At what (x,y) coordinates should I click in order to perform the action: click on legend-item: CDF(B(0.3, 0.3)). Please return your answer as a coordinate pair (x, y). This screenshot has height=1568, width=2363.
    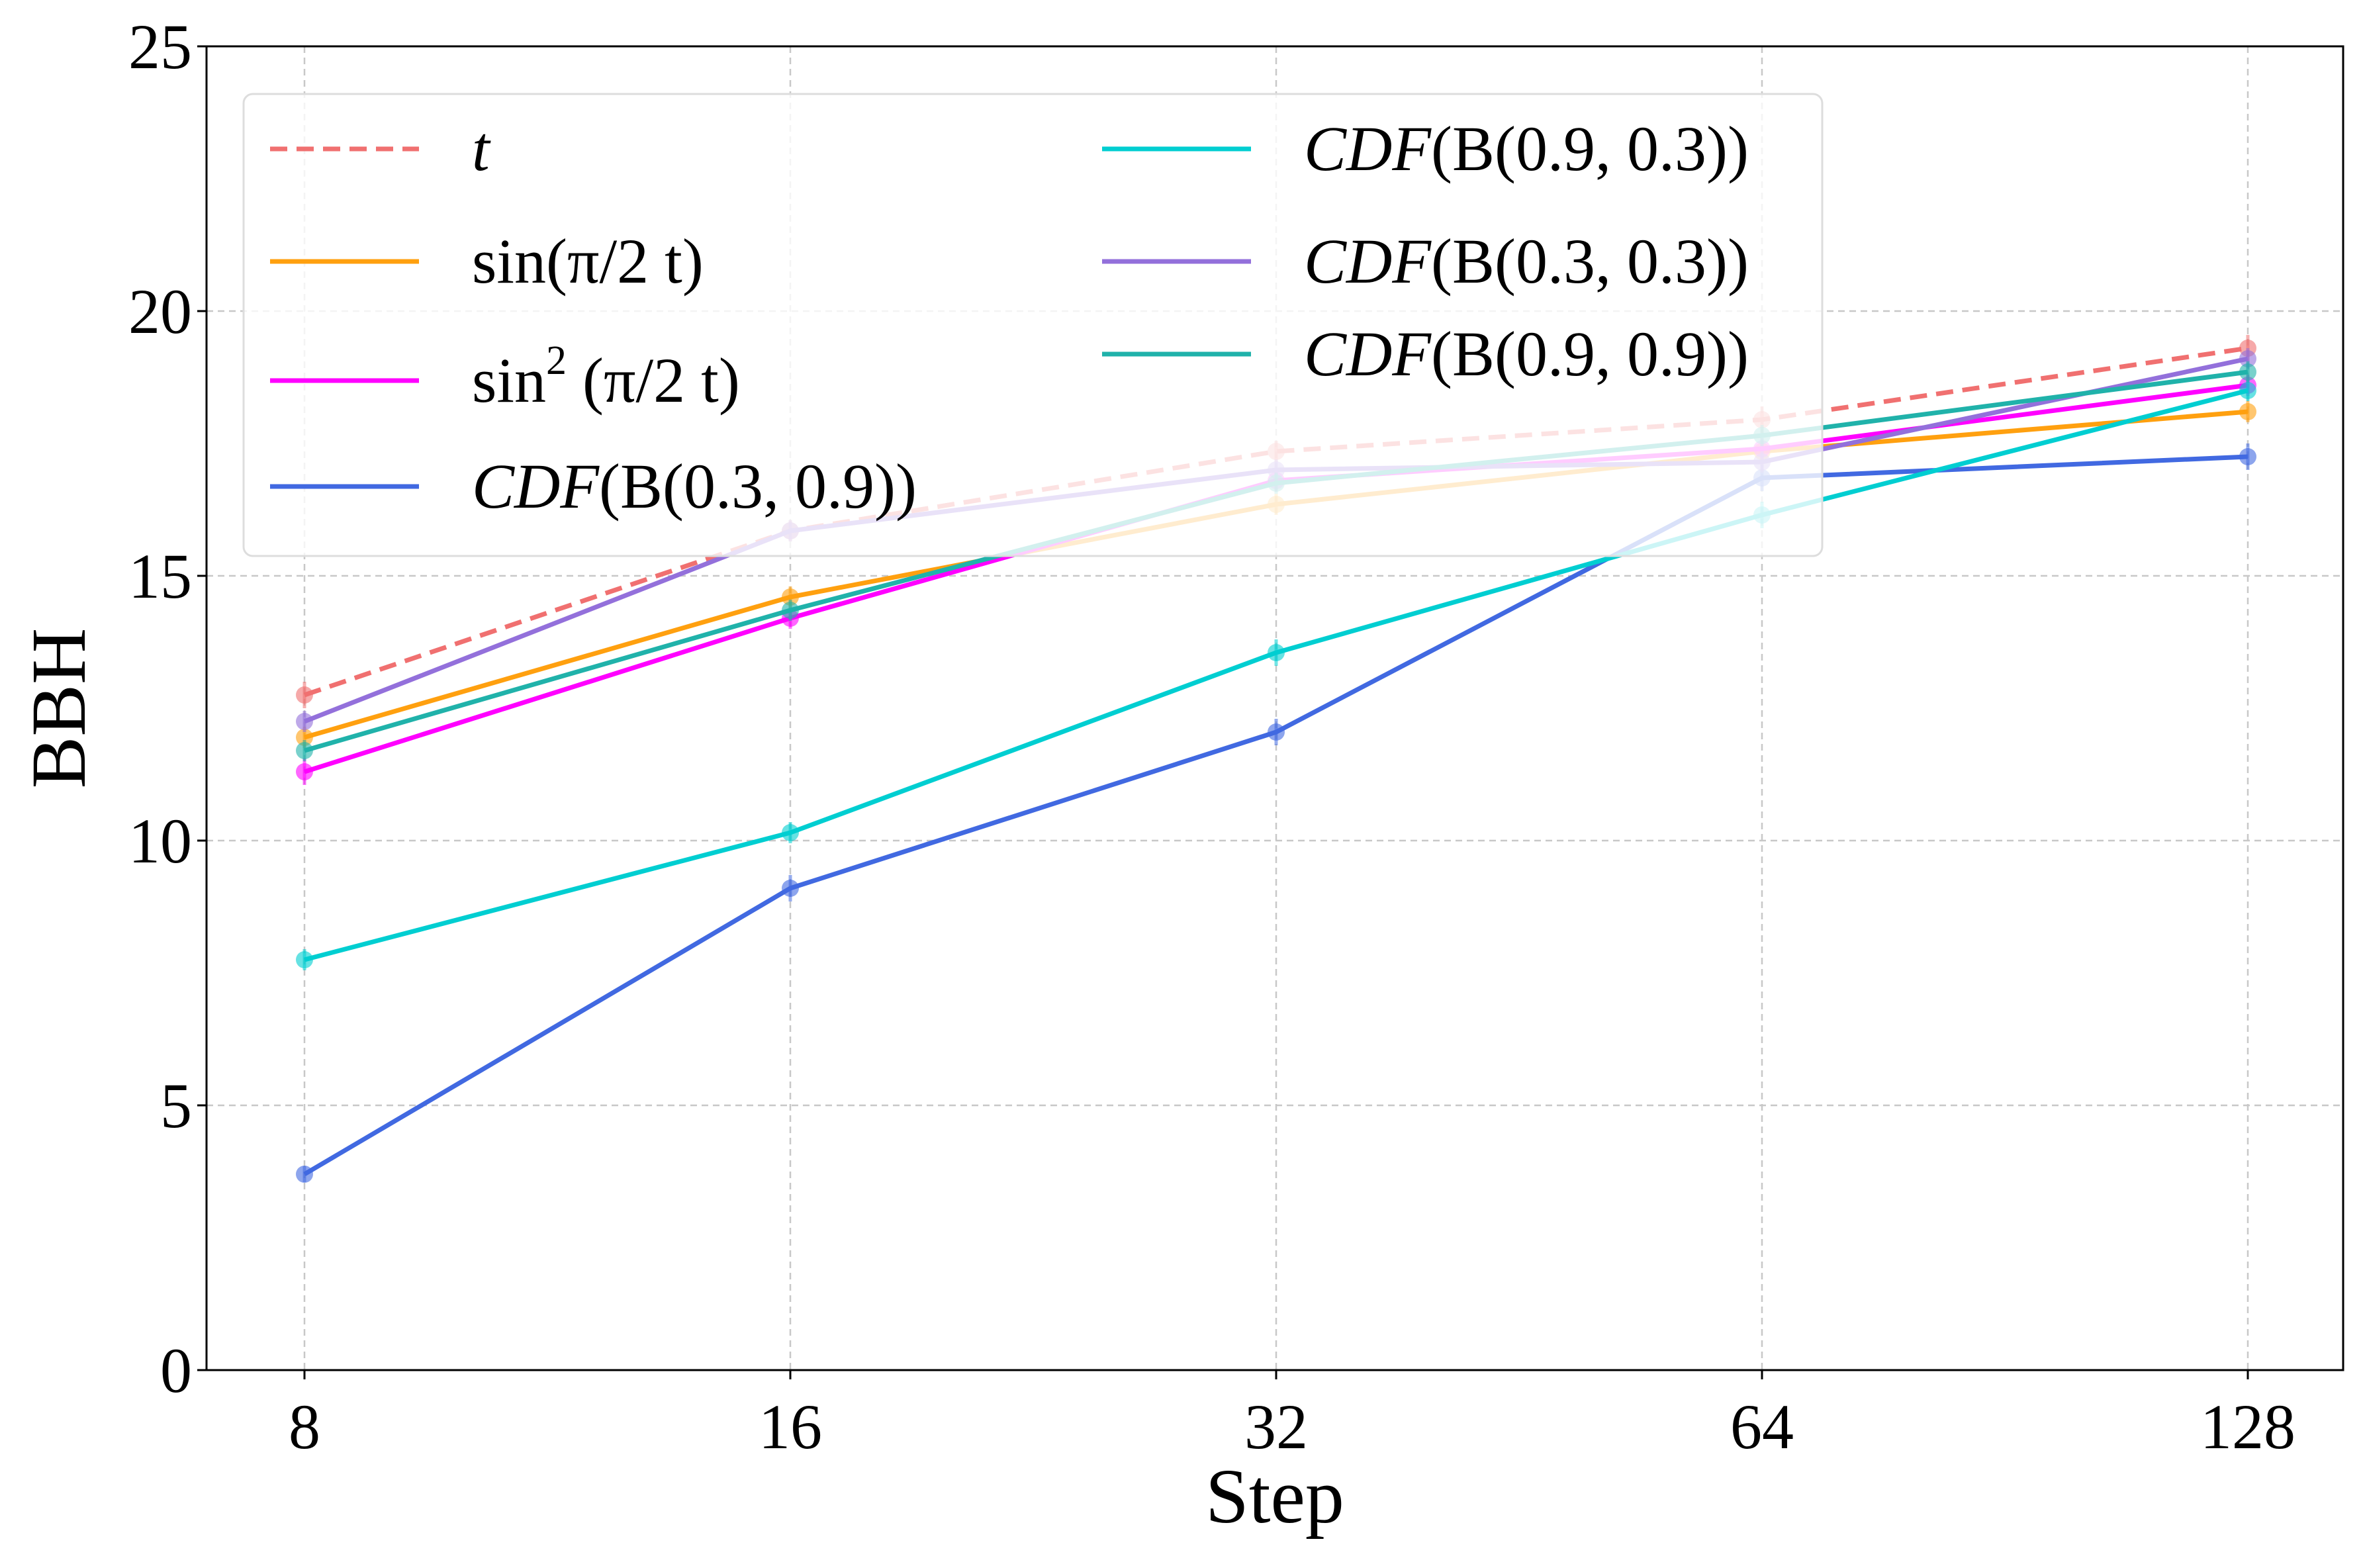
    Looking at the image, I should click on (1425, 261).